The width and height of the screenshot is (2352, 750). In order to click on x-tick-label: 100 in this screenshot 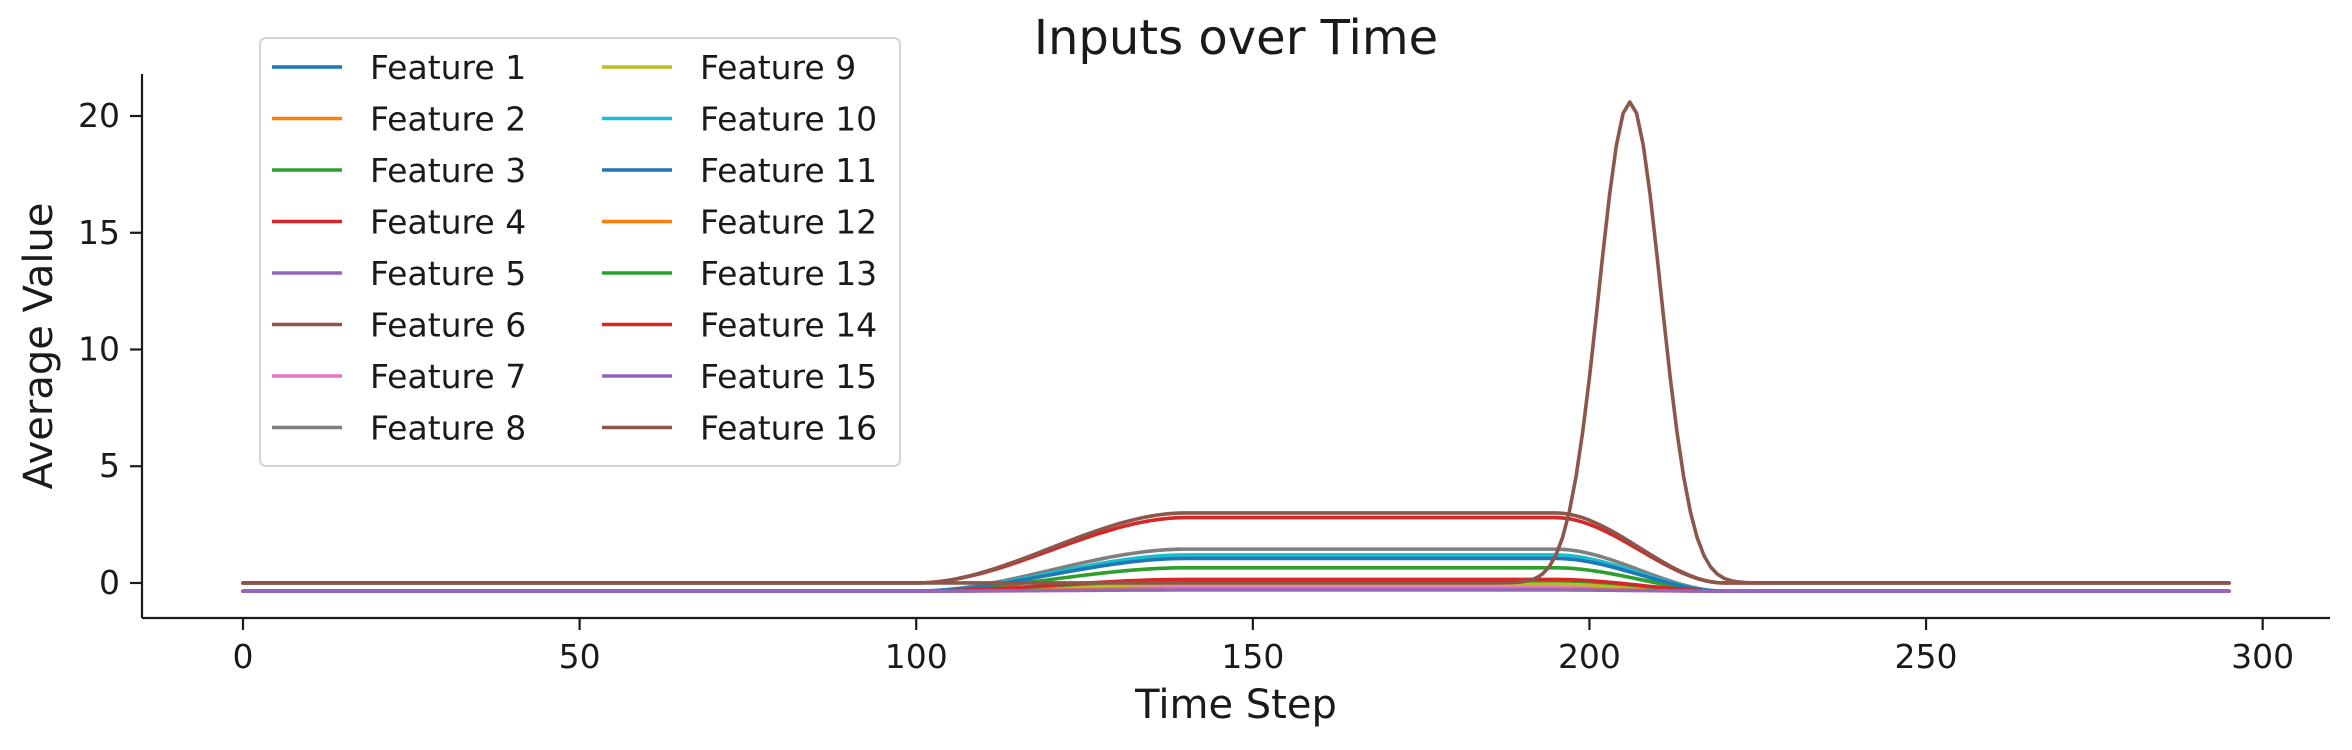, I will do `click(916, 656)`.